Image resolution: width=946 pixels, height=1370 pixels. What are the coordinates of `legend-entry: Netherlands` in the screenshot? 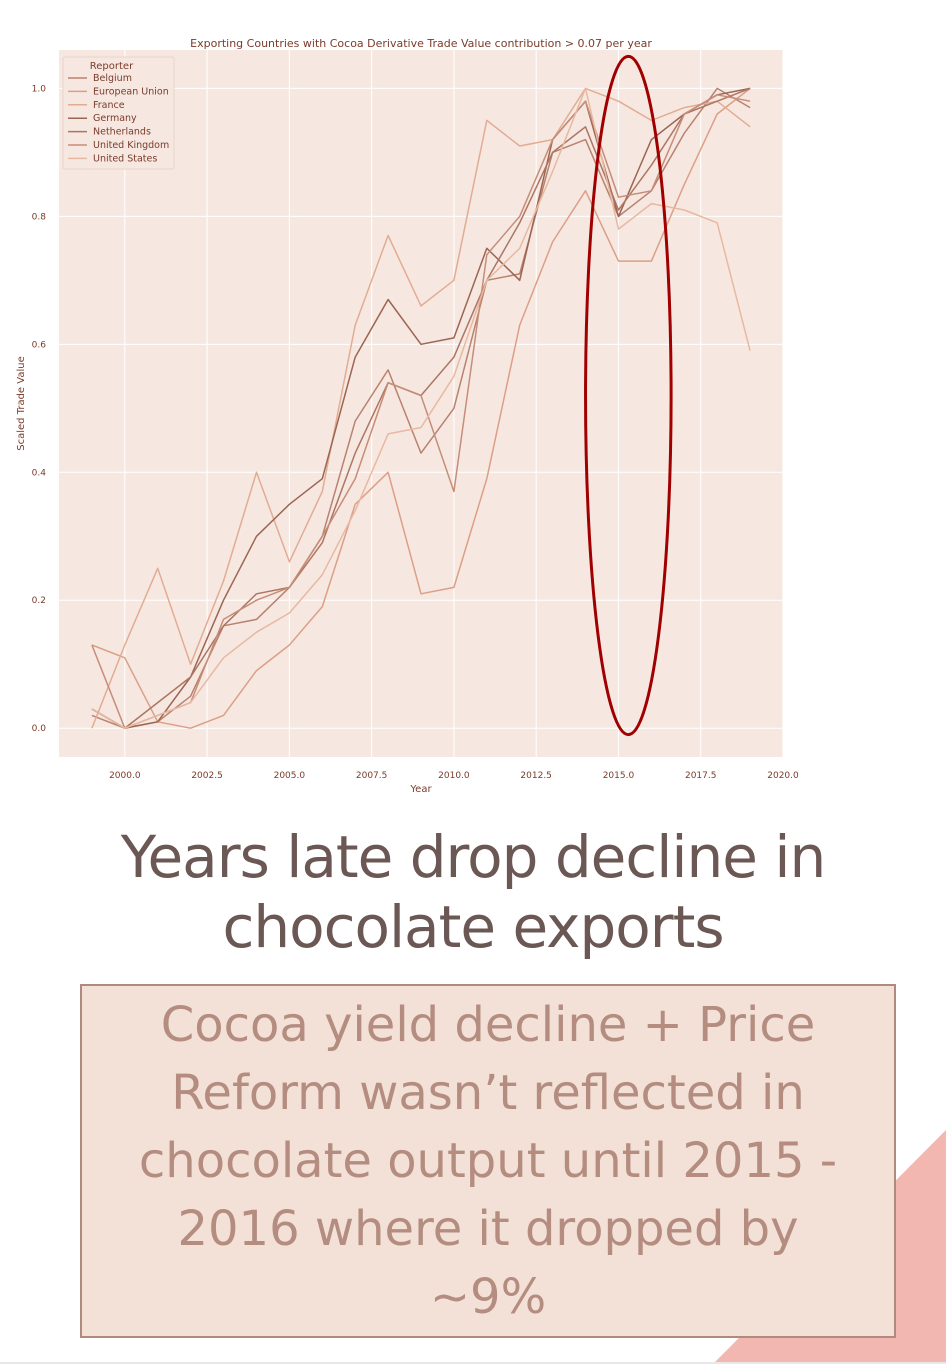 It's located at (122, 132).